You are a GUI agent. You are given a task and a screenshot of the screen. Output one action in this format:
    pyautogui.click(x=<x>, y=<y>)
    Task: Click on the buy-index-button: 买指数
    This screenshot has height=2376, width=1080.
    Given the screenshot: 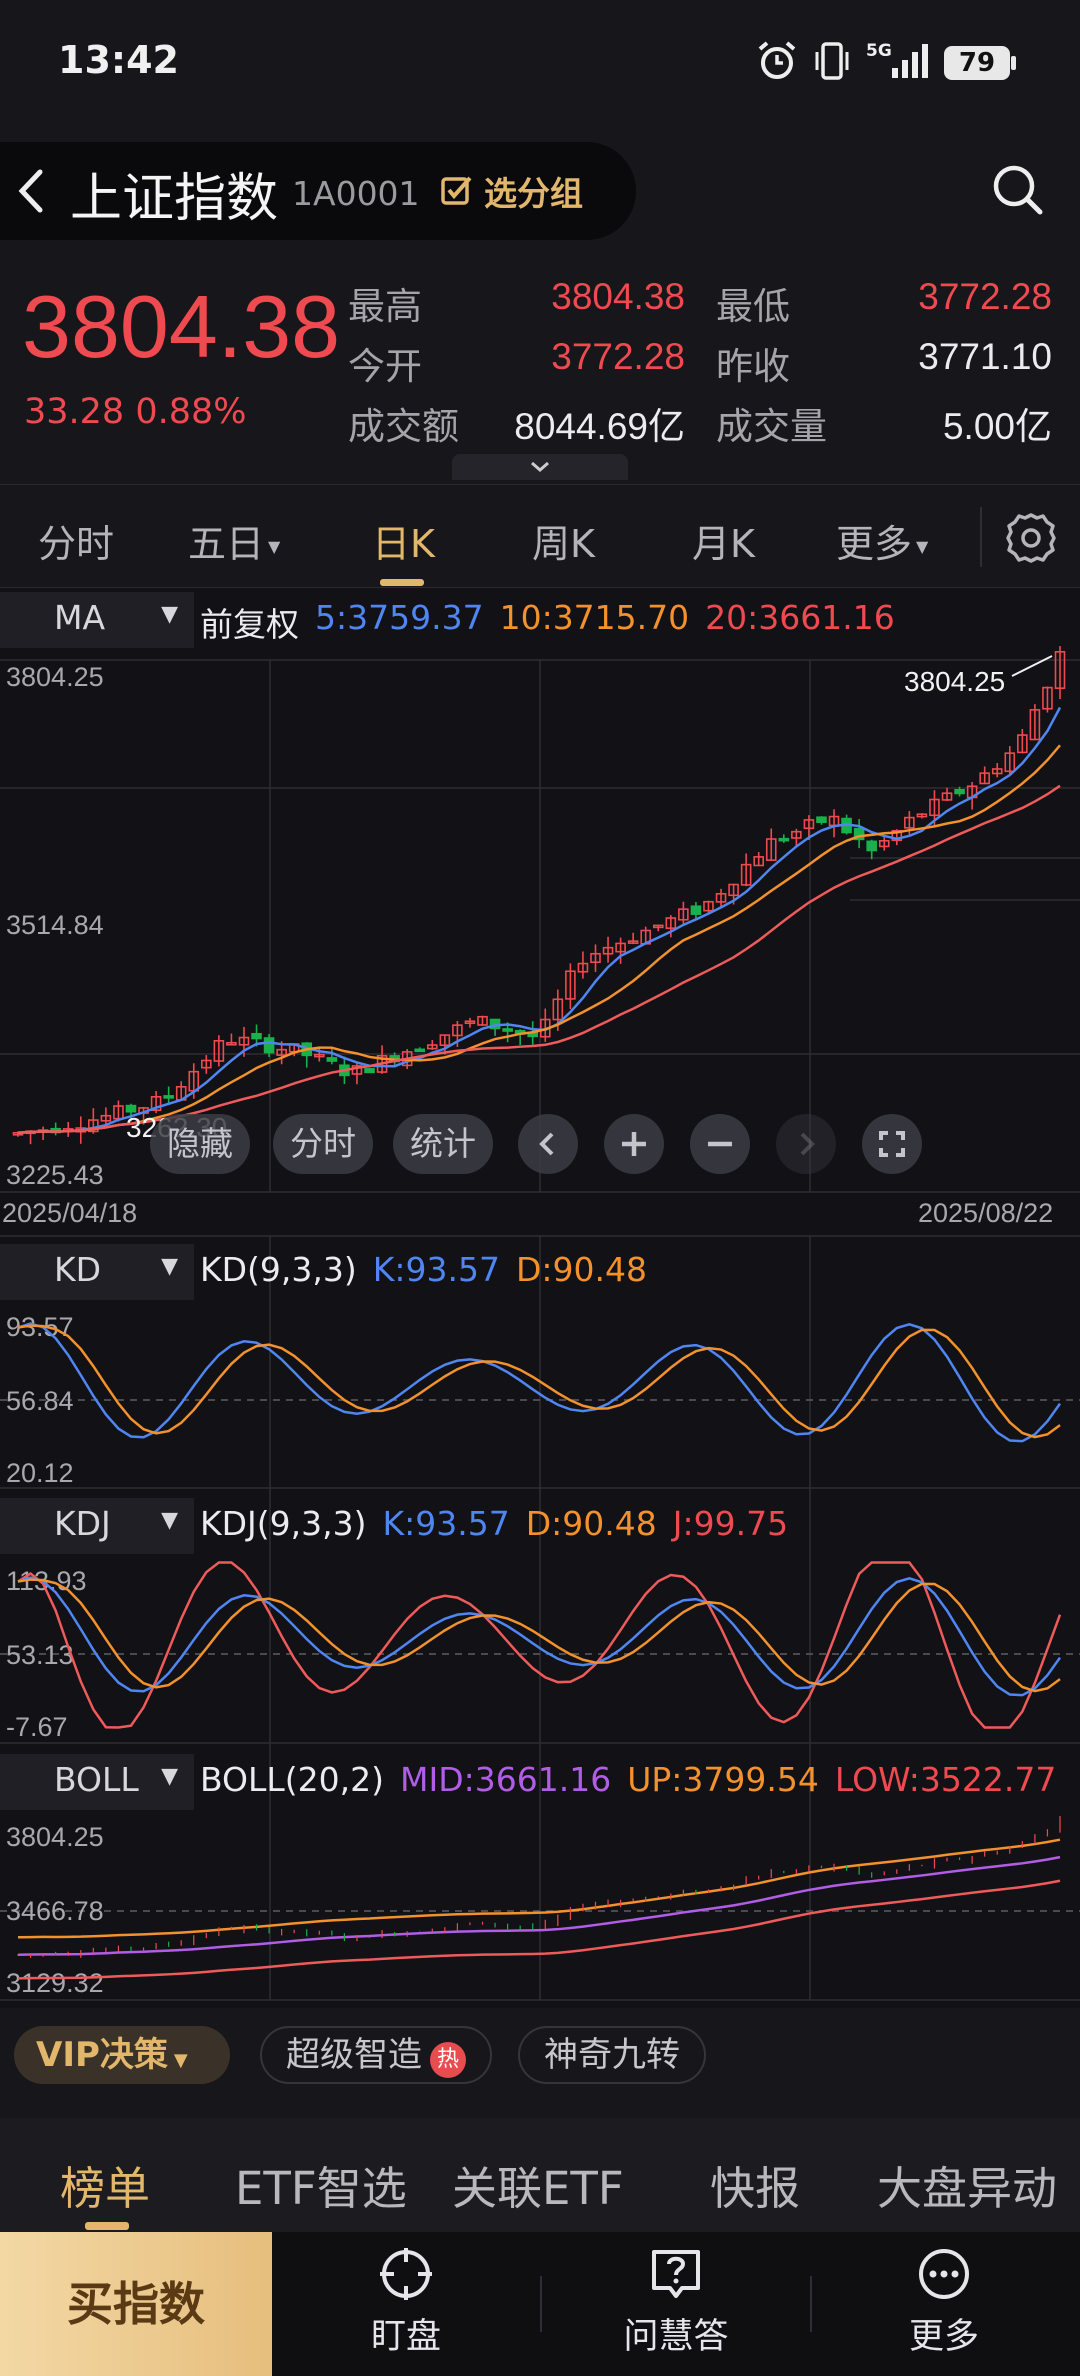 What is the action you would take?
    pyautogui.click(x=136, y=2304)
    